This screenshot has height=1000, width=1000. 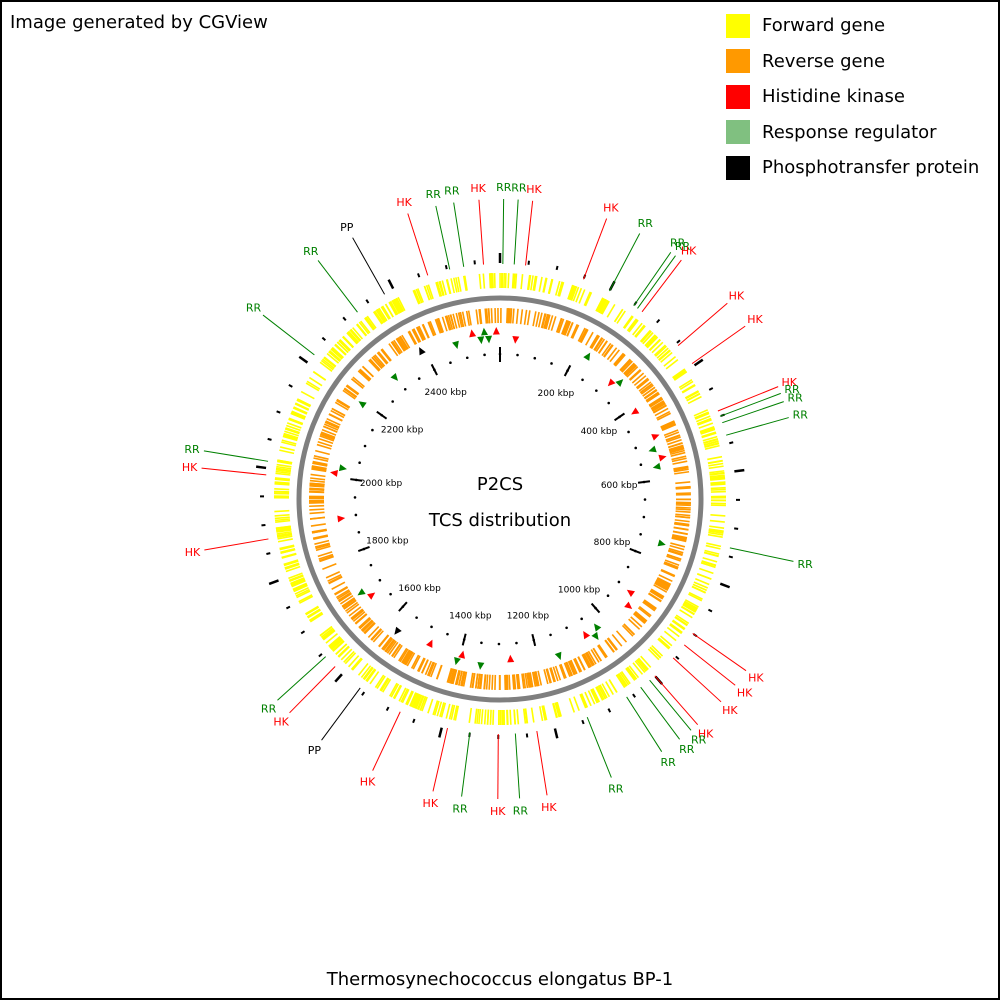 I want to click on legend-swatch, so click(x=738, y=61).